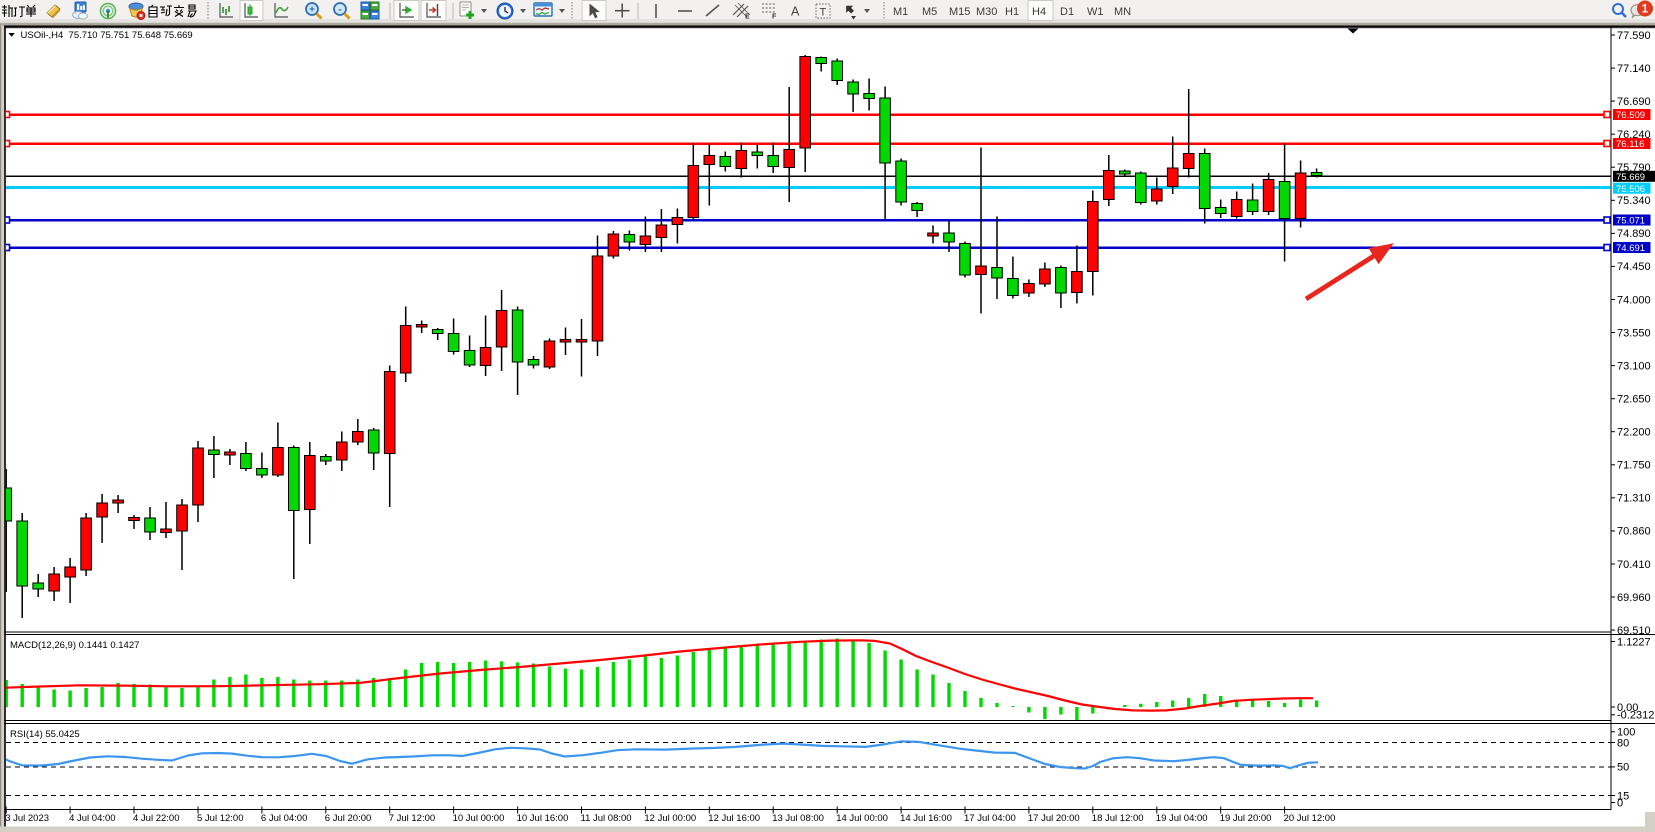 The width and height of the screenshot is (1655, 832). What do you see at coordinates (1634, 400) in the screenshot?
I see `svg-text: 72.650` at bounding box center [1634, 400].